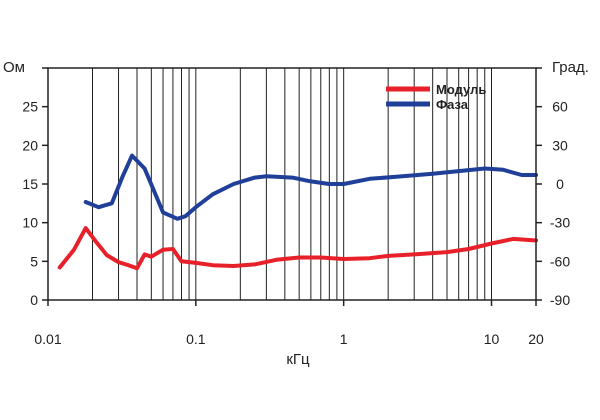 The image size is (600, 420). I want to click on legend-label-modul: Модуль, so click(461, 89).